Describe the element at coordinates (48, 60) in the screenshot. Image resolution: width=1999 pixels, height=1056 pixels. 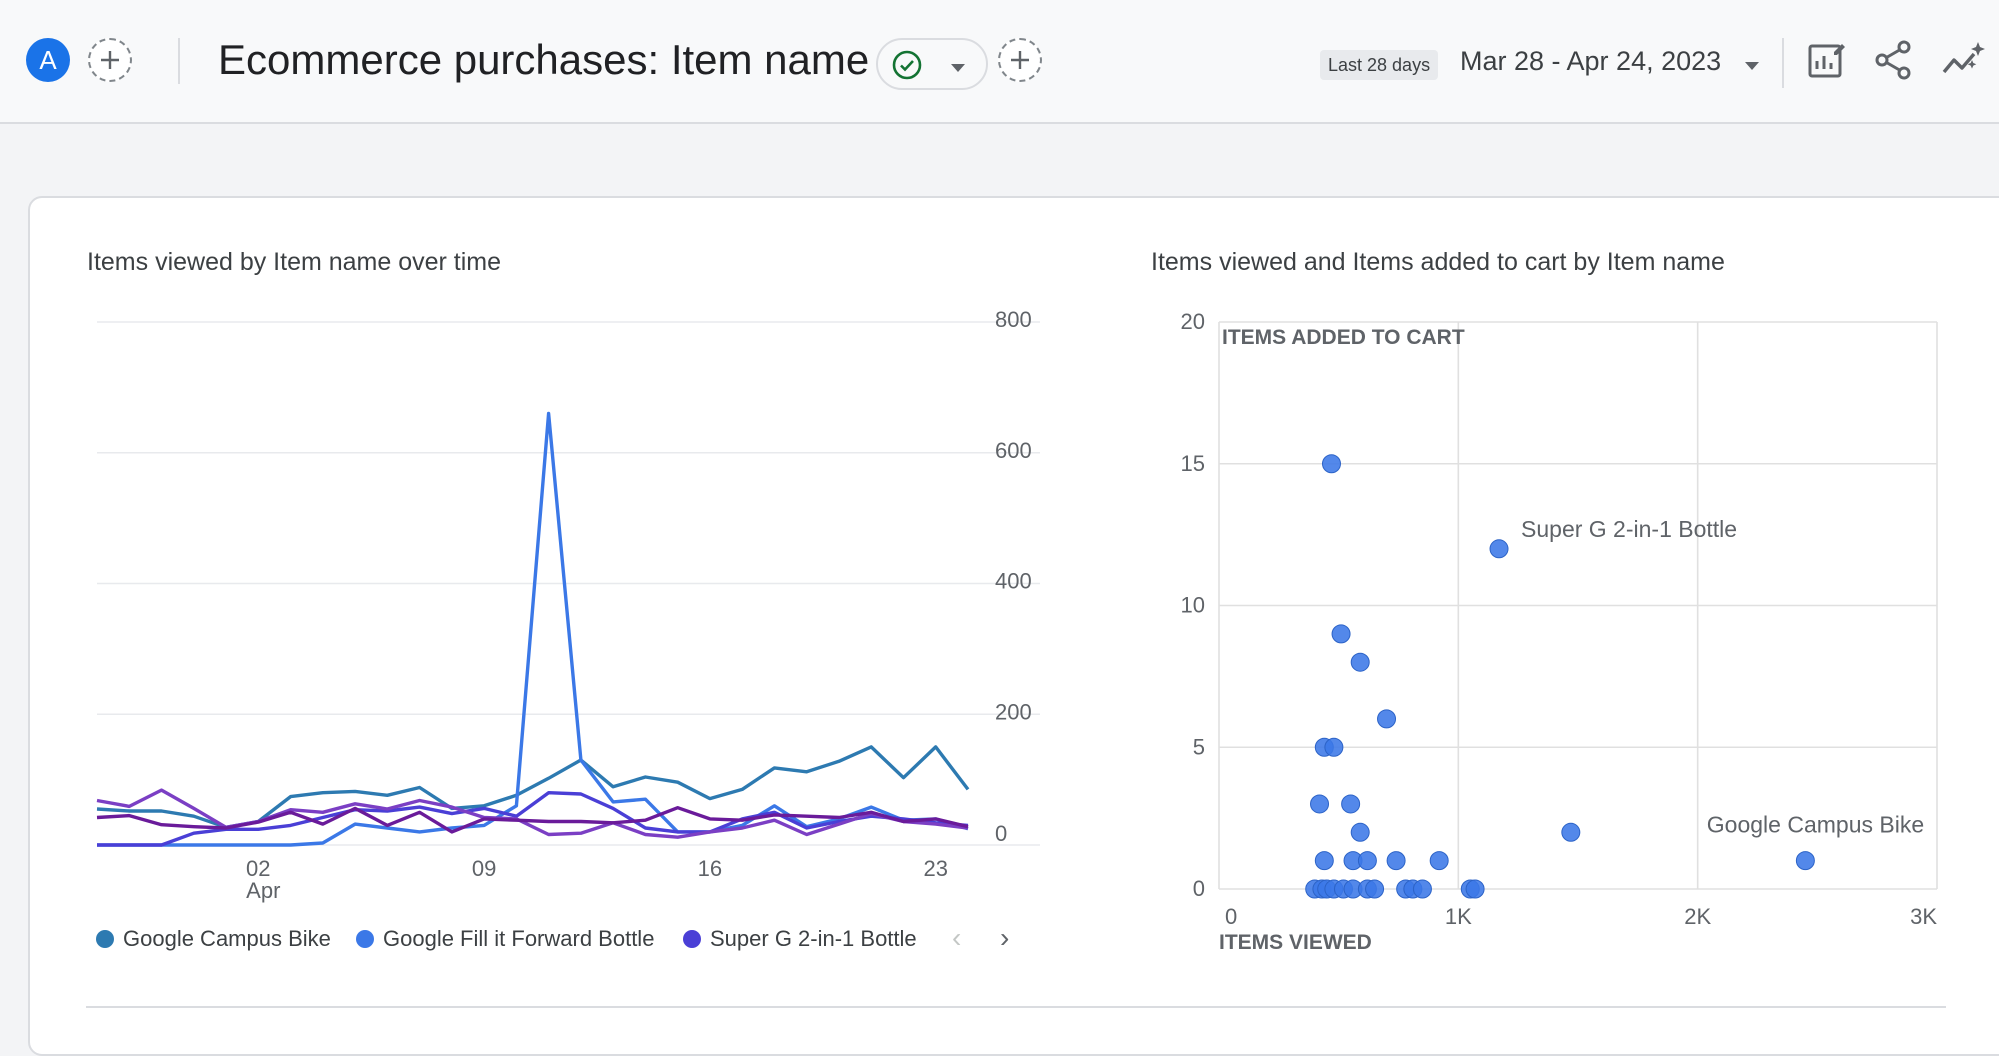
I see `user-avatar: A` at that location.